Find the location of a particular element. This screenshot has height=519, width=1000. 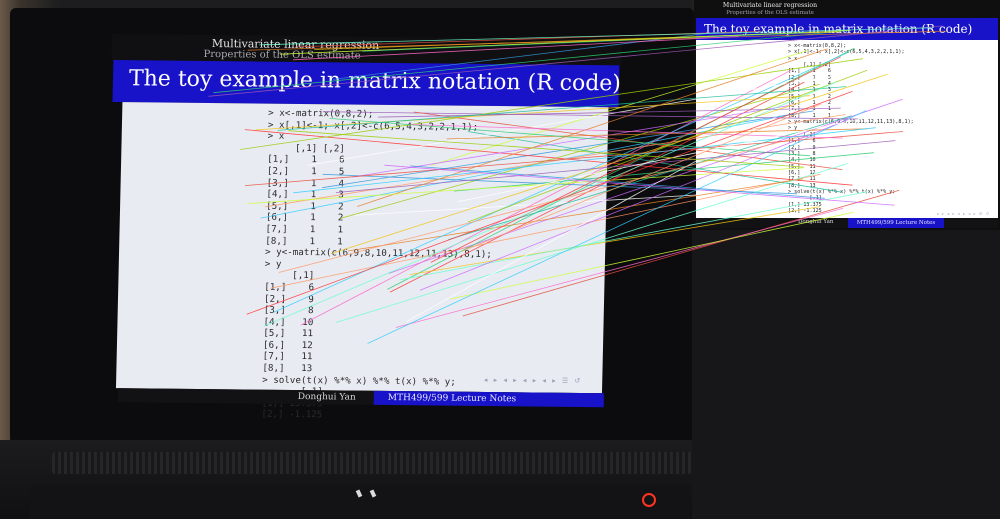

slide-header-subtitle: Properties of the OLS estimate is located at coordinates (282, 55).